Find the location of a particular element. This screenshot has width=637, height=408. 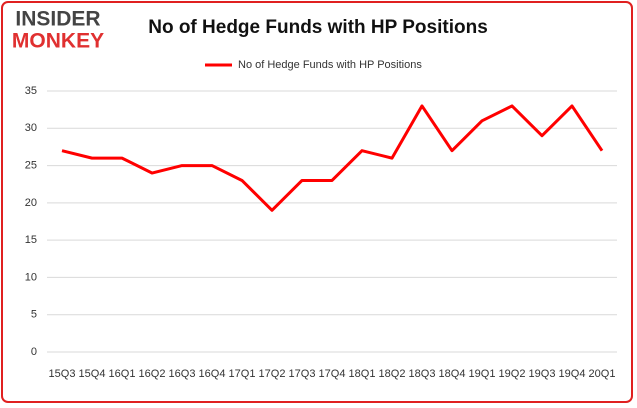

x-tick-label: 15Q3 is located at coordinates (62, 374).